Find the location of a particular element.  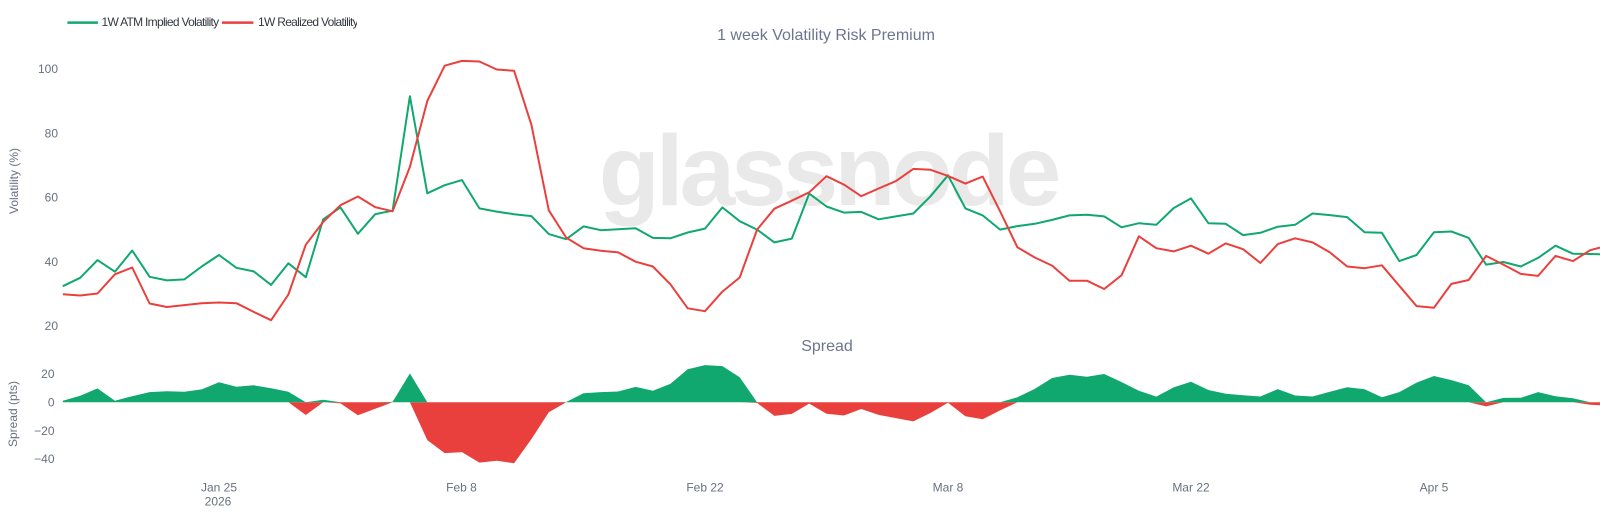

svg-text: Feb 22 is located at coordinates (705, 488).